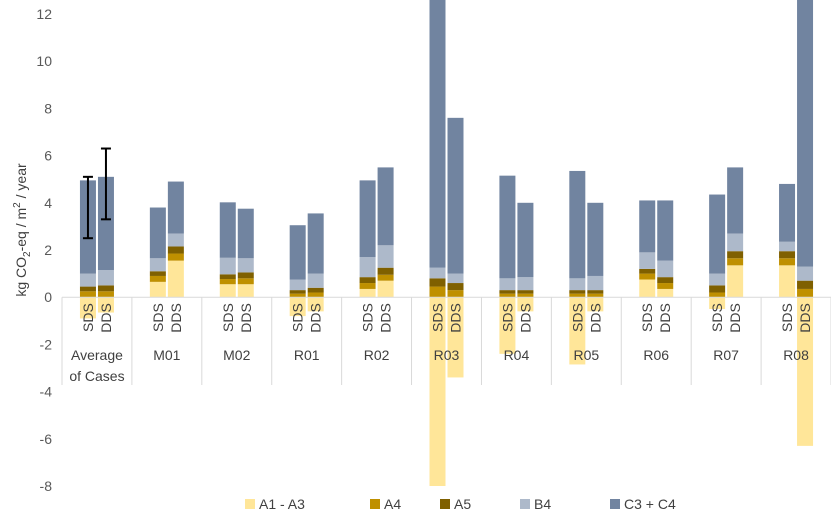 The height and width of the screenshot is (517, 831). Describe the element at coordinates (44, 14) in the screenshot. I see `y-tick-label: 12` at that location.